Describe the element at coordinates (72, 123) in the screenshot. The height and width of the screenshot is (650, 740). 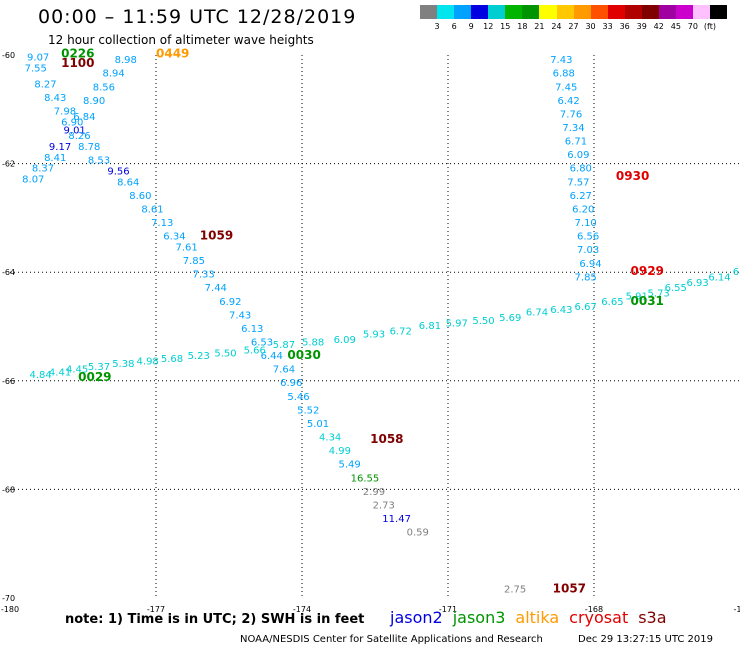
I see `wave-height-value: 6.90` at that location.